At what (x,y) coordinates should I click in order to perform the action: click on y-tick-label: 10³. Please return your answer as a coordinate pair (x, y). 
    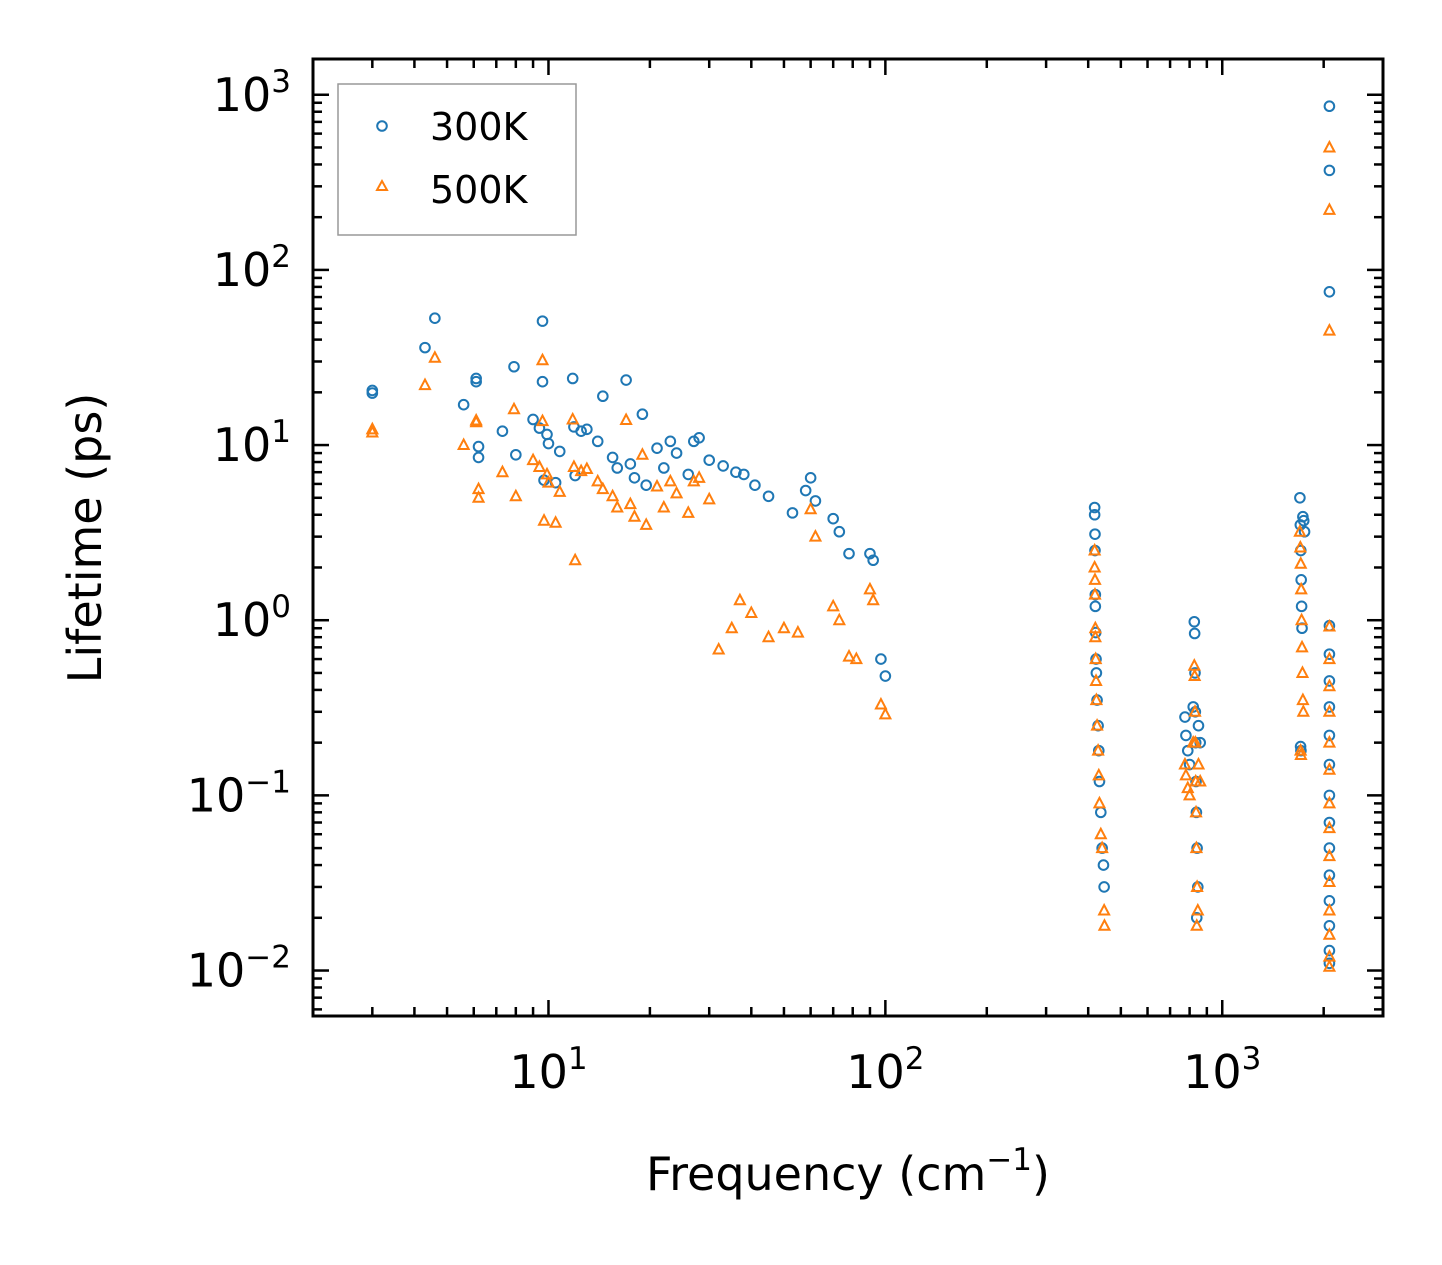
    Looking at the image, I should click on (252, 93).